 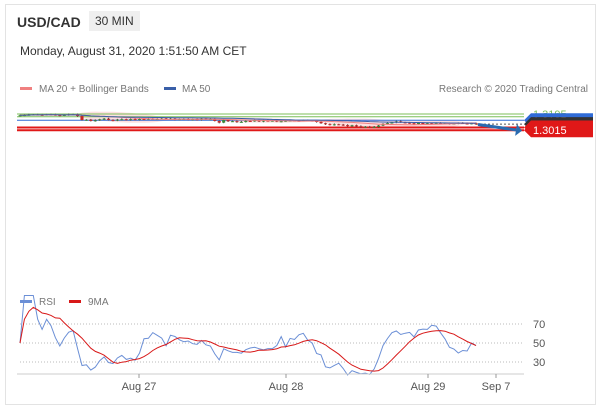 What do you see at coordinates (139, 387) in the screenshot?
I see `x-tick-label: Aug 27` at bounding box center [139, 387].